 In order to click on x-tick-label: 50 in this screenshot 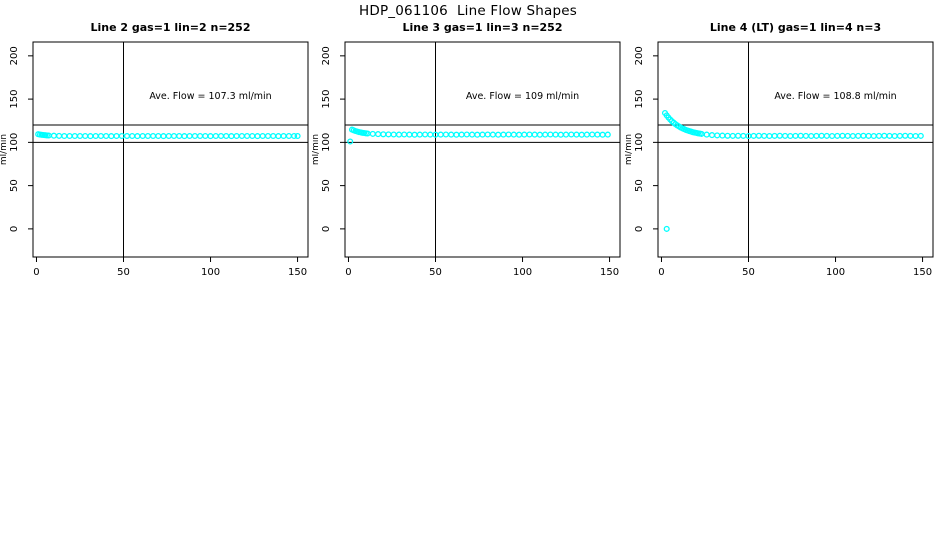, I will do `click(123, 272)`.